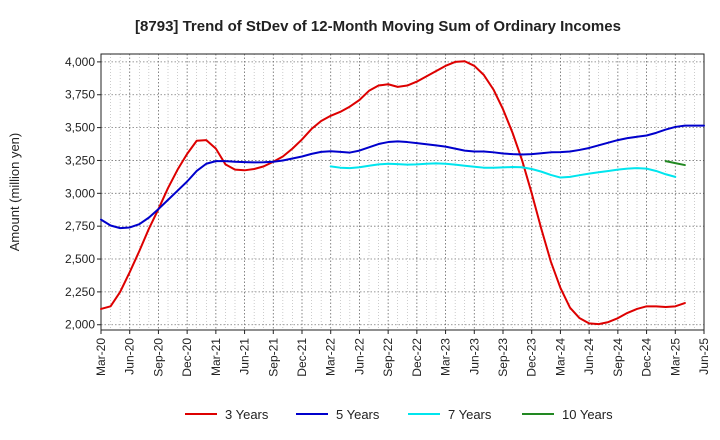  Describe the element at coordinates (388, 357) in the screenshot. I see `x-tick-label: Sep-22` at that location.